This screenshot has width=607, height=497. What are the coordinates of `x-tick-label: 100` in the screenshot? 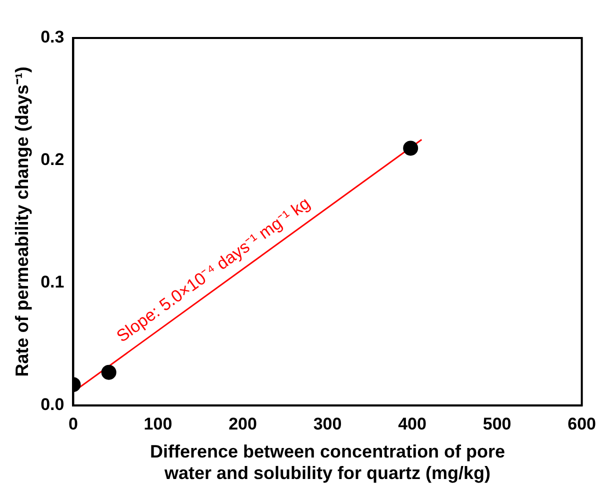 It's located at (158, 424).